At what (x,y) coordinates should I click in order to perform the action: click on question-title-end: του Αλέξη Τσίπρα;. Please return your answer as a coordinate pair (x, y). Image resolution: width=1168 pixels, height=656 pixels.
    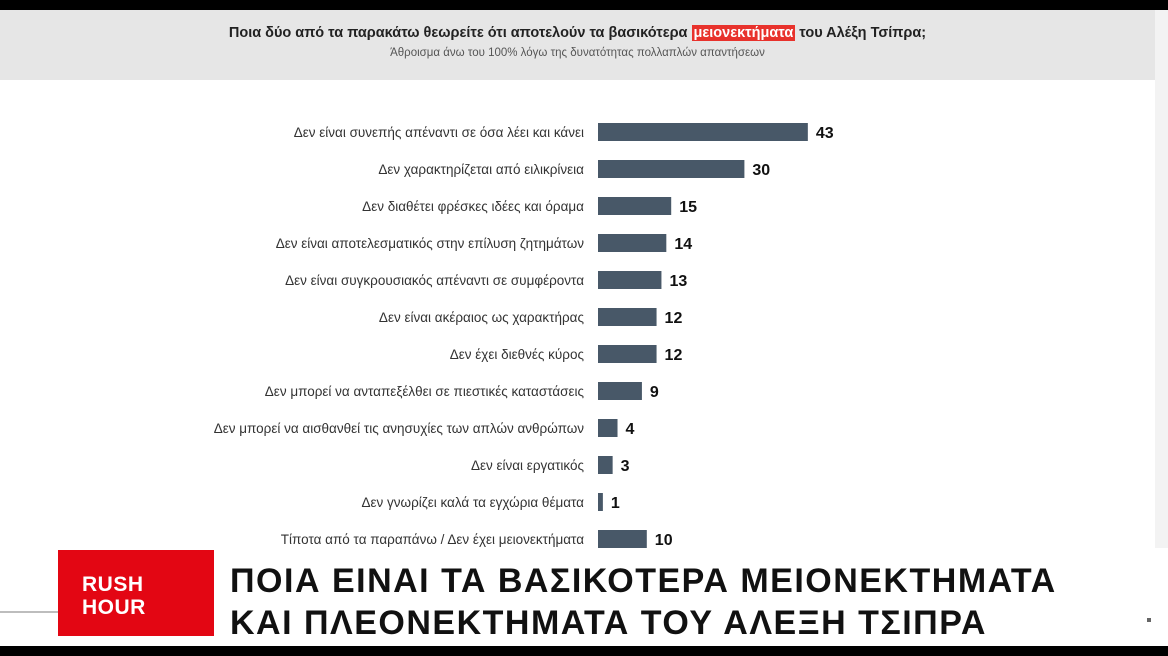
    Looking at the image, I should click on (861, 33).